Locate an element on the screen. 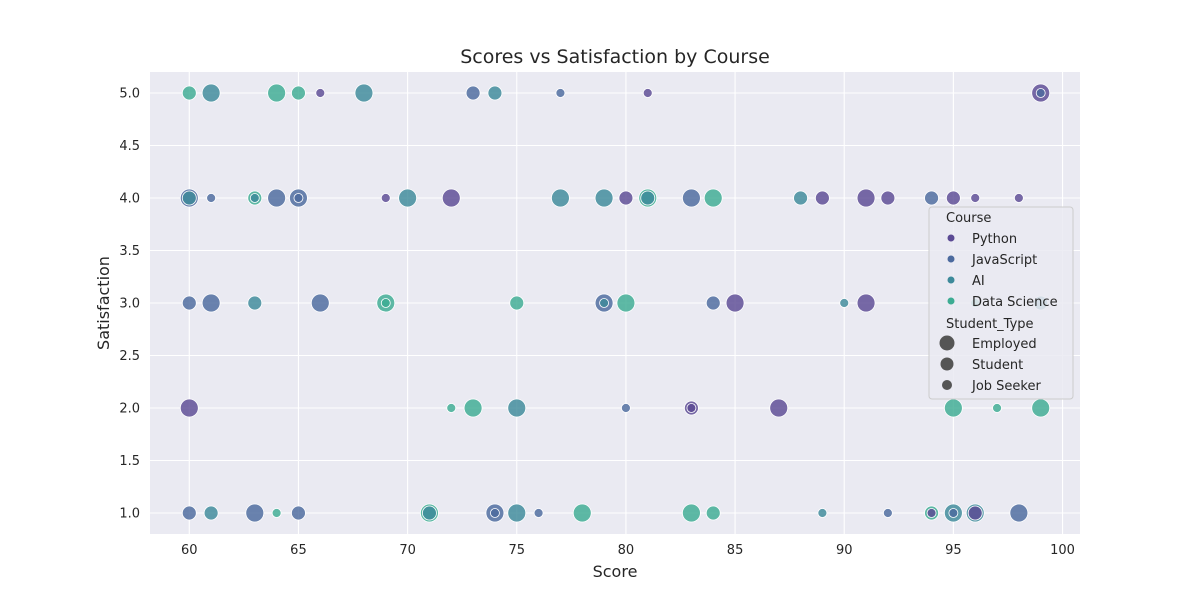  x-tick-labels: 60 65 70 75 80 85 90 95 100 is located at coordinates (628, 550).